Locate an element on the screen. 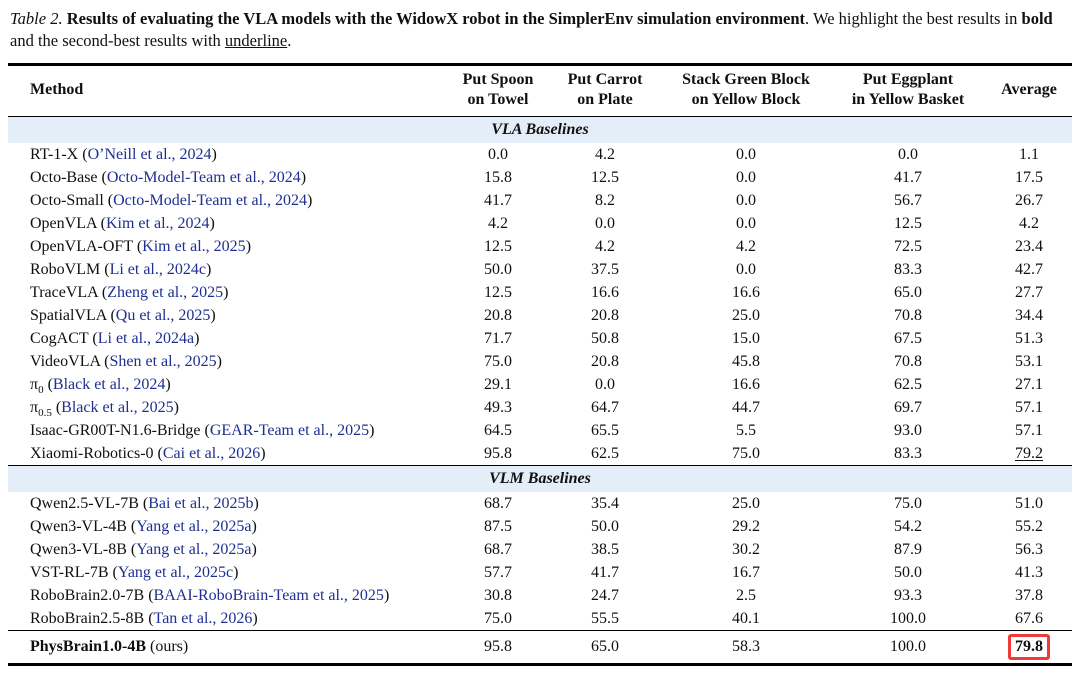  value-cell: 95.8 is located at coordinates (498, 453).